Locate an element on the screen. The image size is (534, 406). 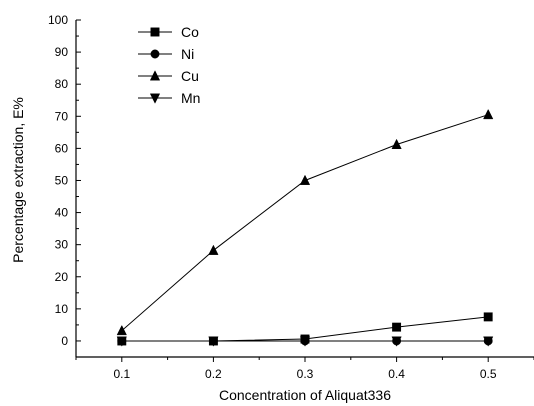
legend-marker-mn is located at coordinates (155, 98).